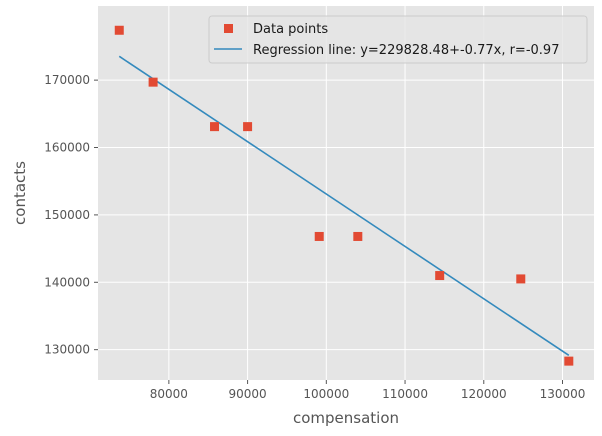 The image size is (602, 436). Describe the element at coordinates (67, 80) in the screenshot. I see `y-tick-label: 170000` at that location.